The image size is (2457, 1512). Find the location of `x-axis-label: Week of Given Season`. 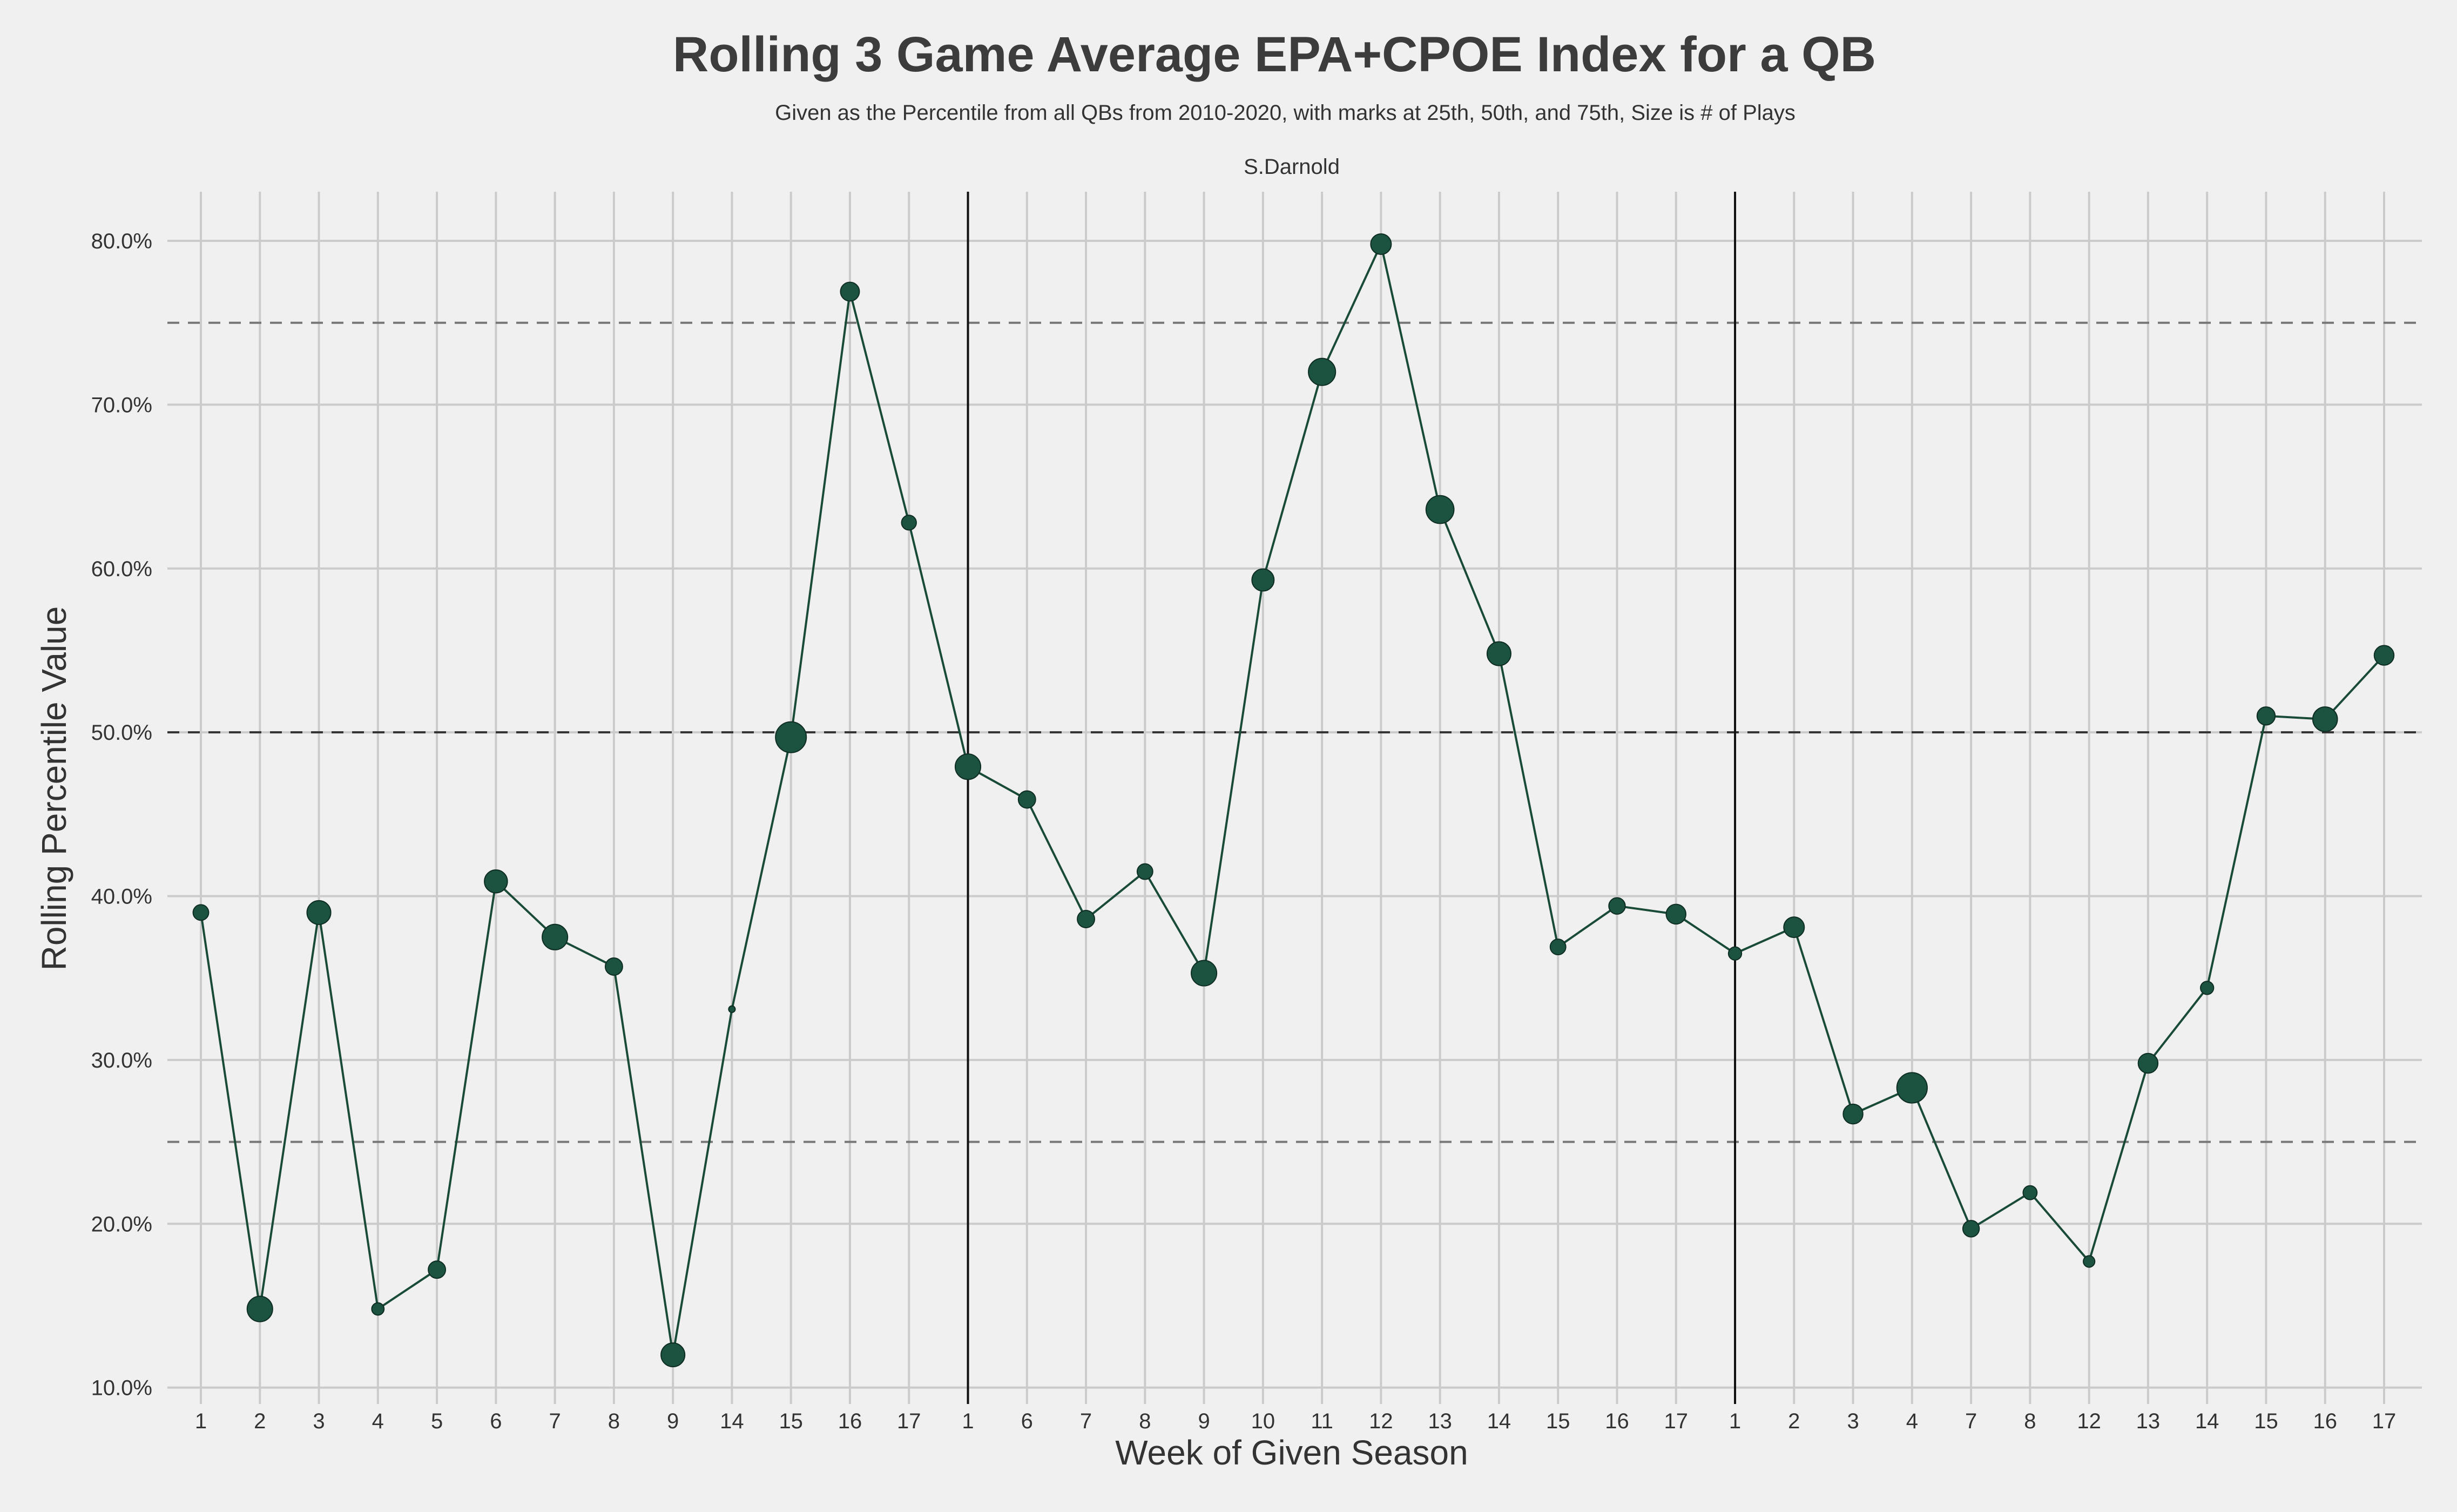

x-axis-label: Week of Given Season is located at coordinates (1291, 1452).